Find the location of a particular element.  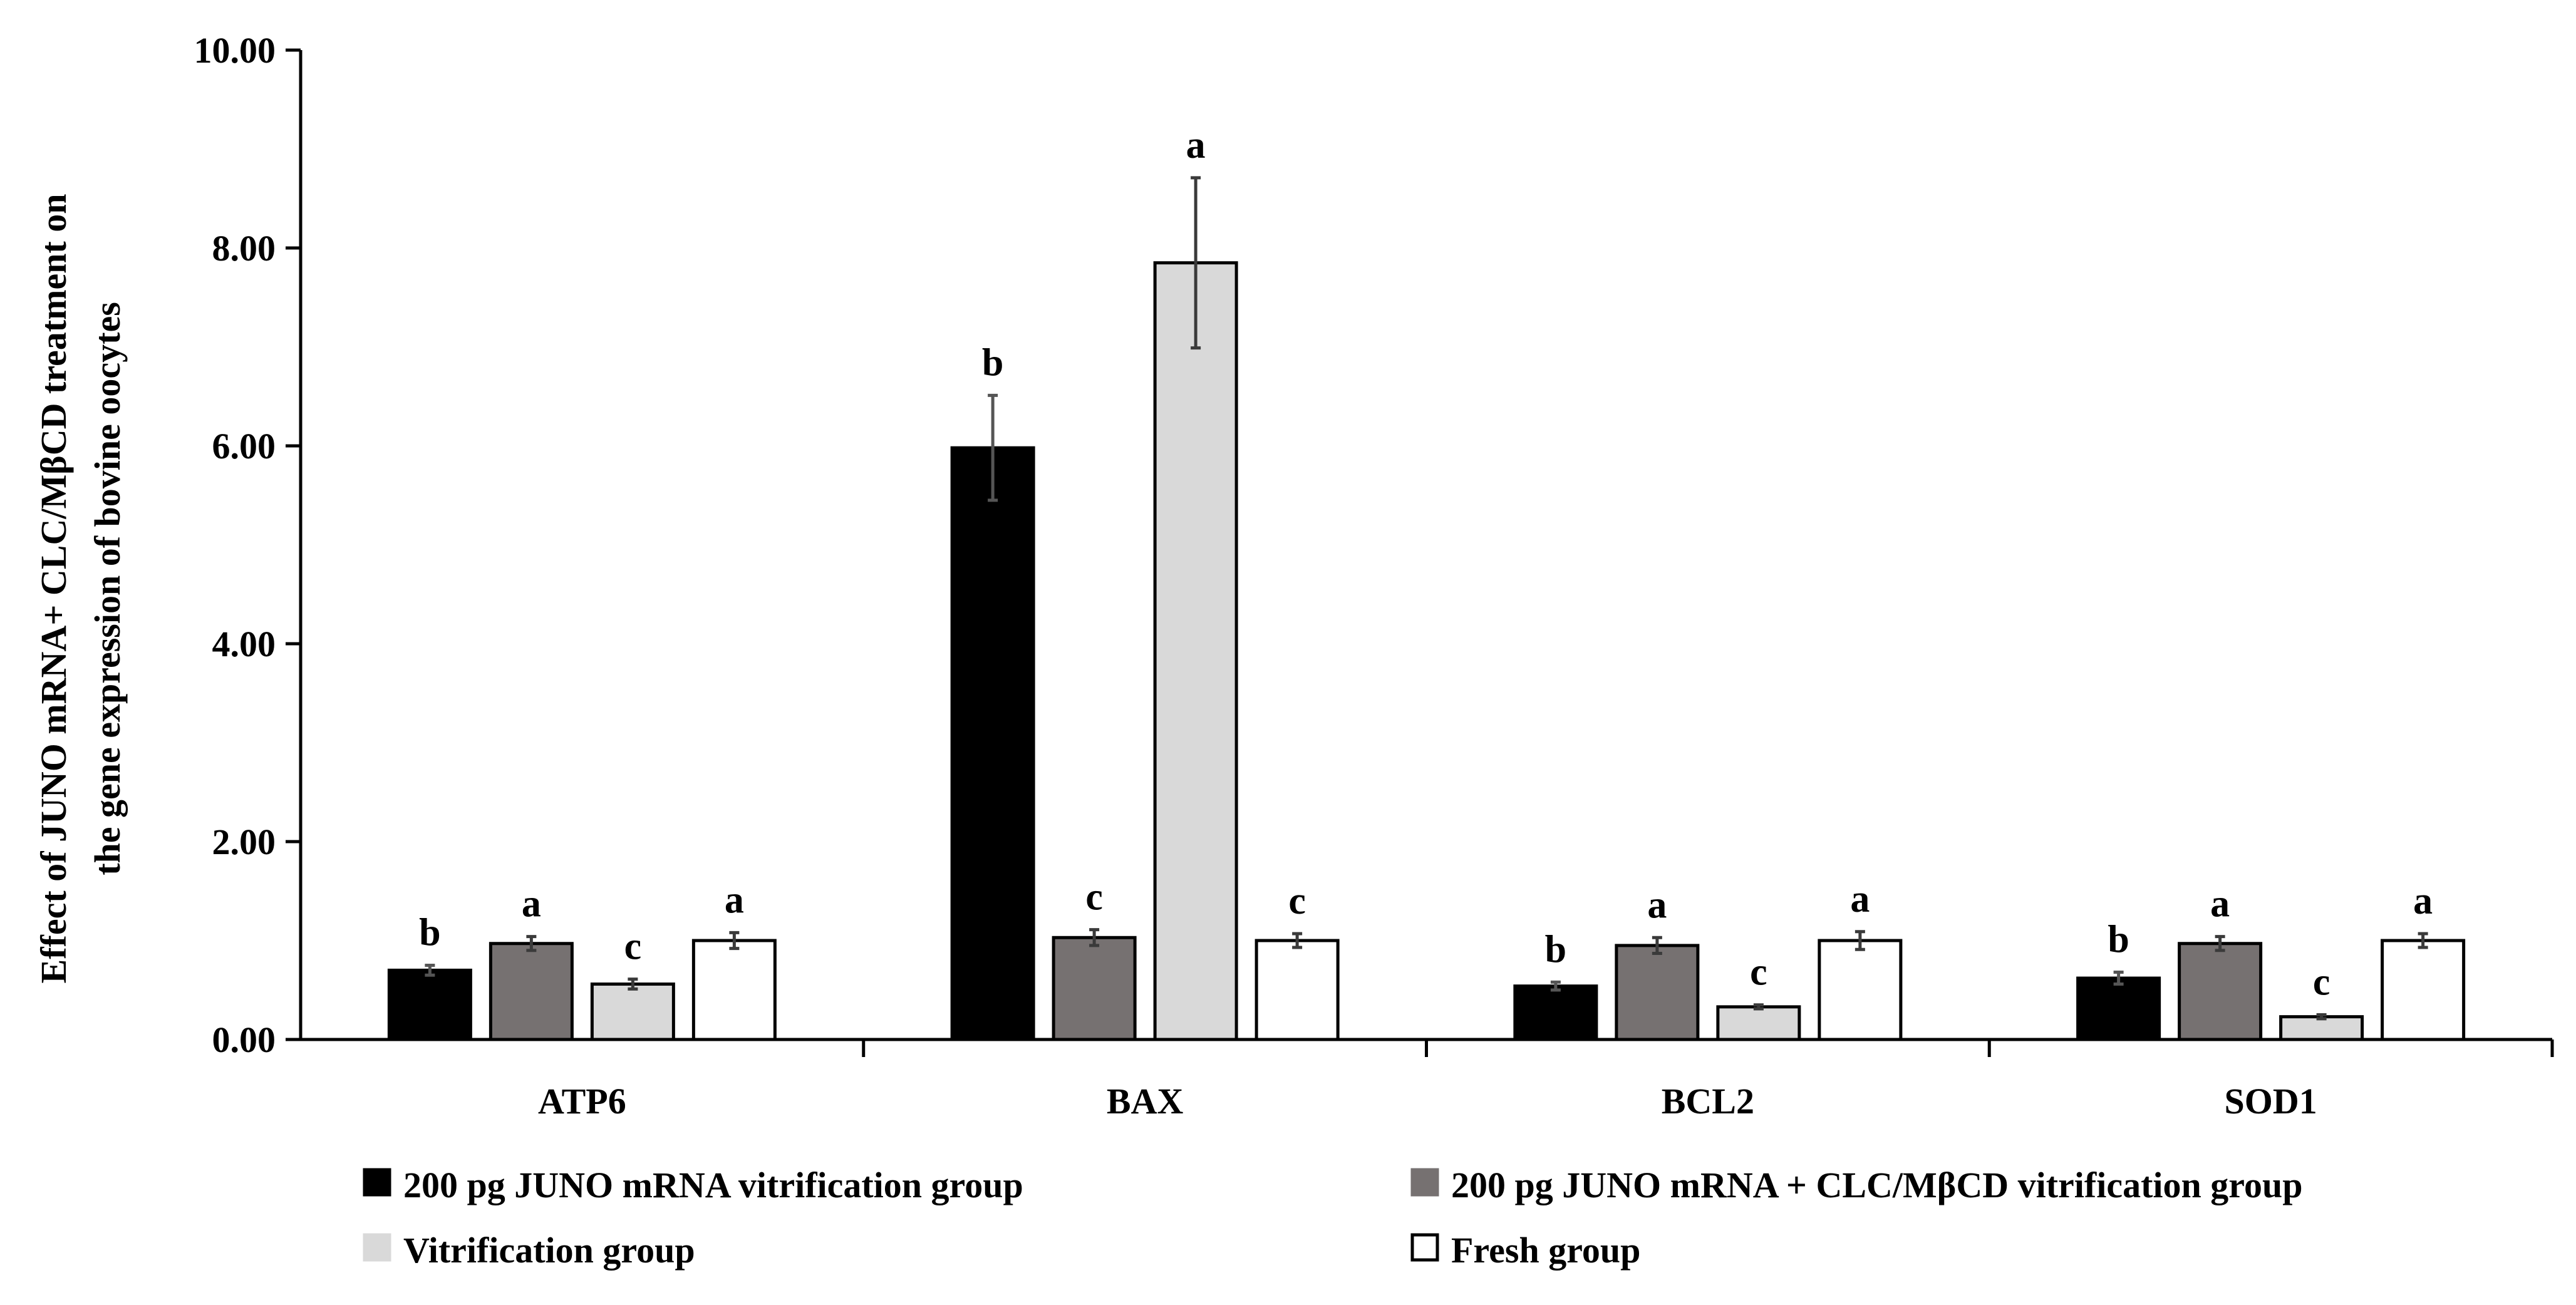

y-tick-label: 8.00 is located at coordinates (244, 249).